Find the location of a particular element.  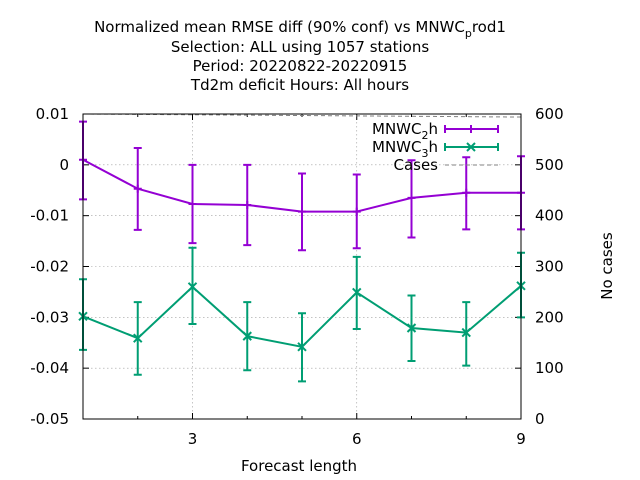

y2-tick-label: 600 is located at coordinates (549, 114).